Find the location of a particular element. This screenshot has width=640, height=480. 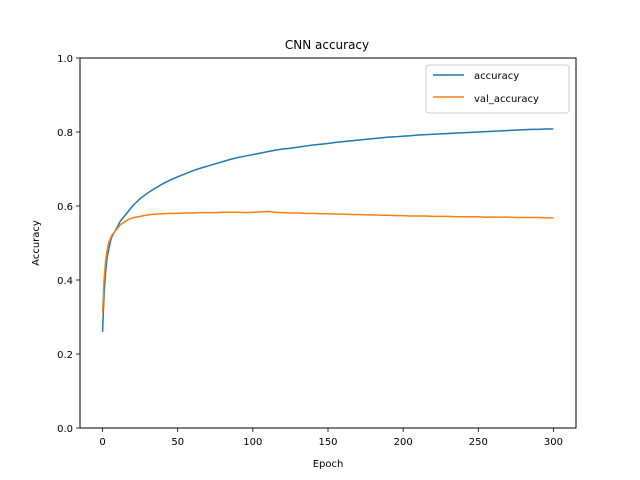

legend-box is located at coordinates (497, 89).